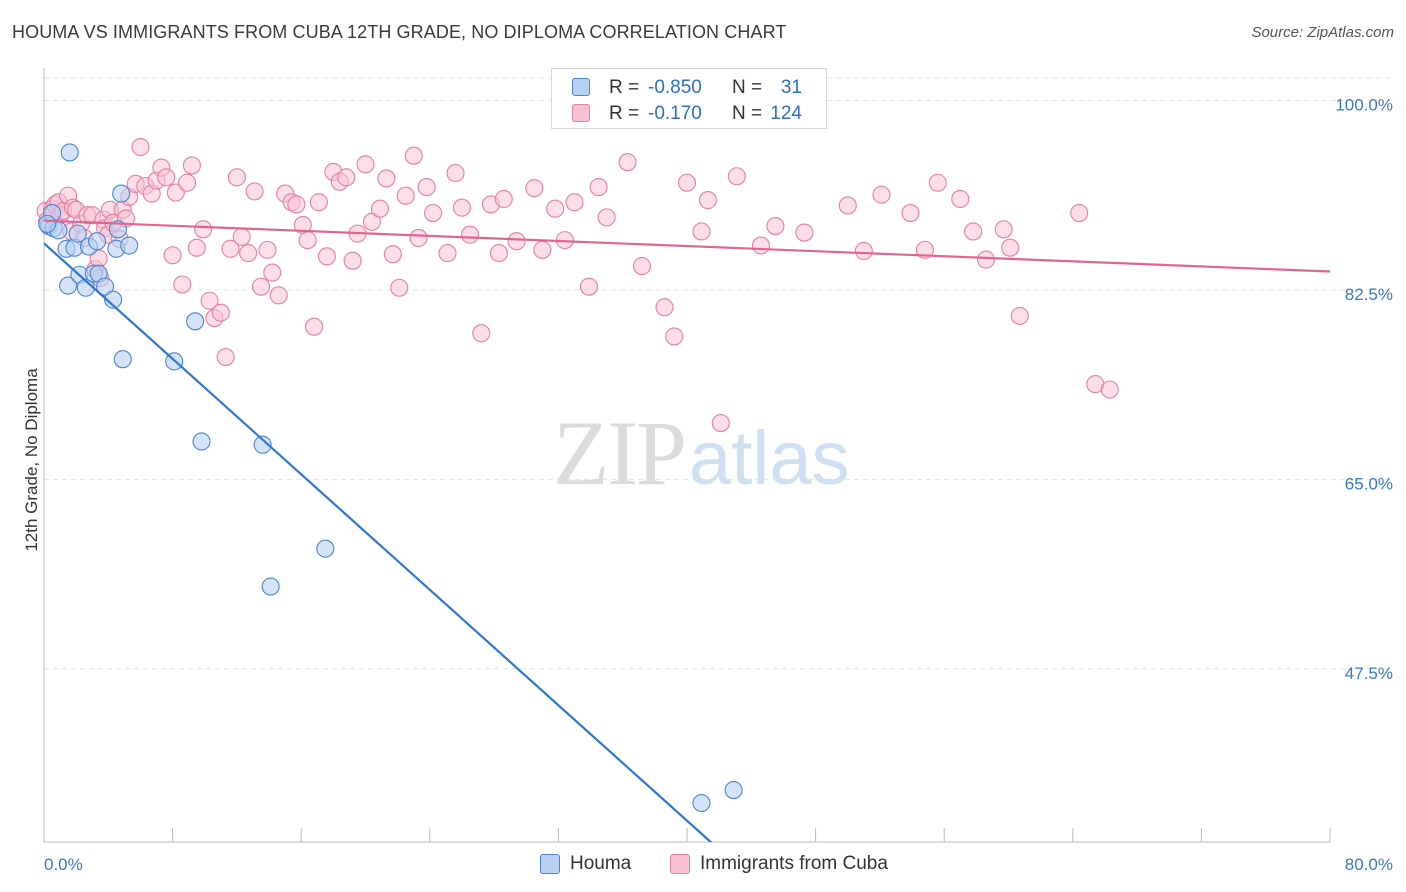  What do you see at coordinates (620, 453) in the screenshot?
I see `watermark-zip: ZIP` at bounding box center [620, 453].